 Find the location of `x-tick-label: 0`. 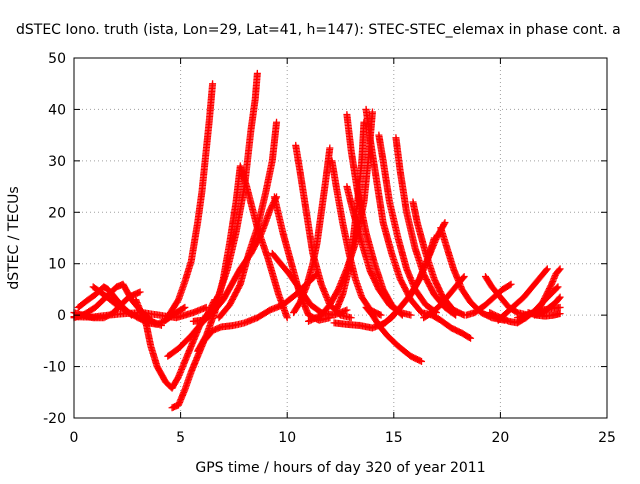

x-tick-label: 0 is located at coordinates (74, 438).